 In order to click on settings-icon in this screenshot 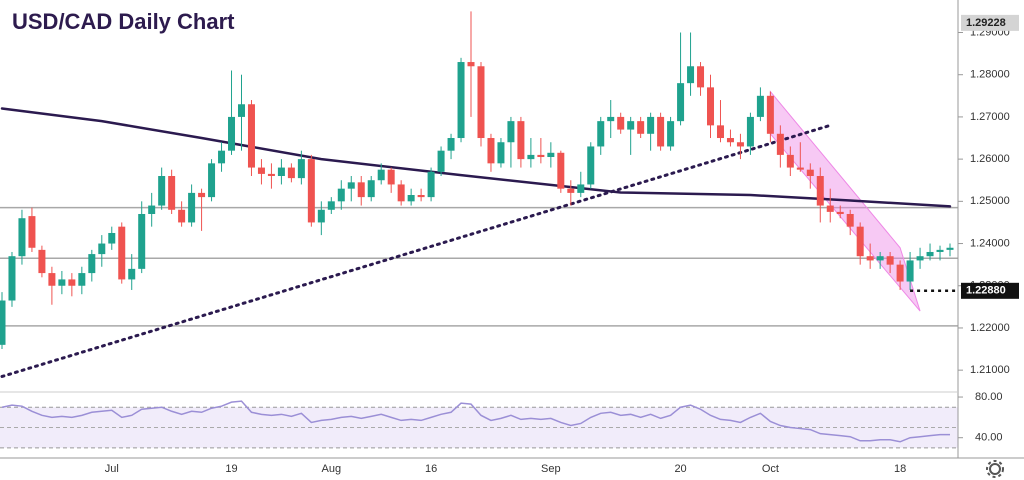, I will do `click(995, 469)`.